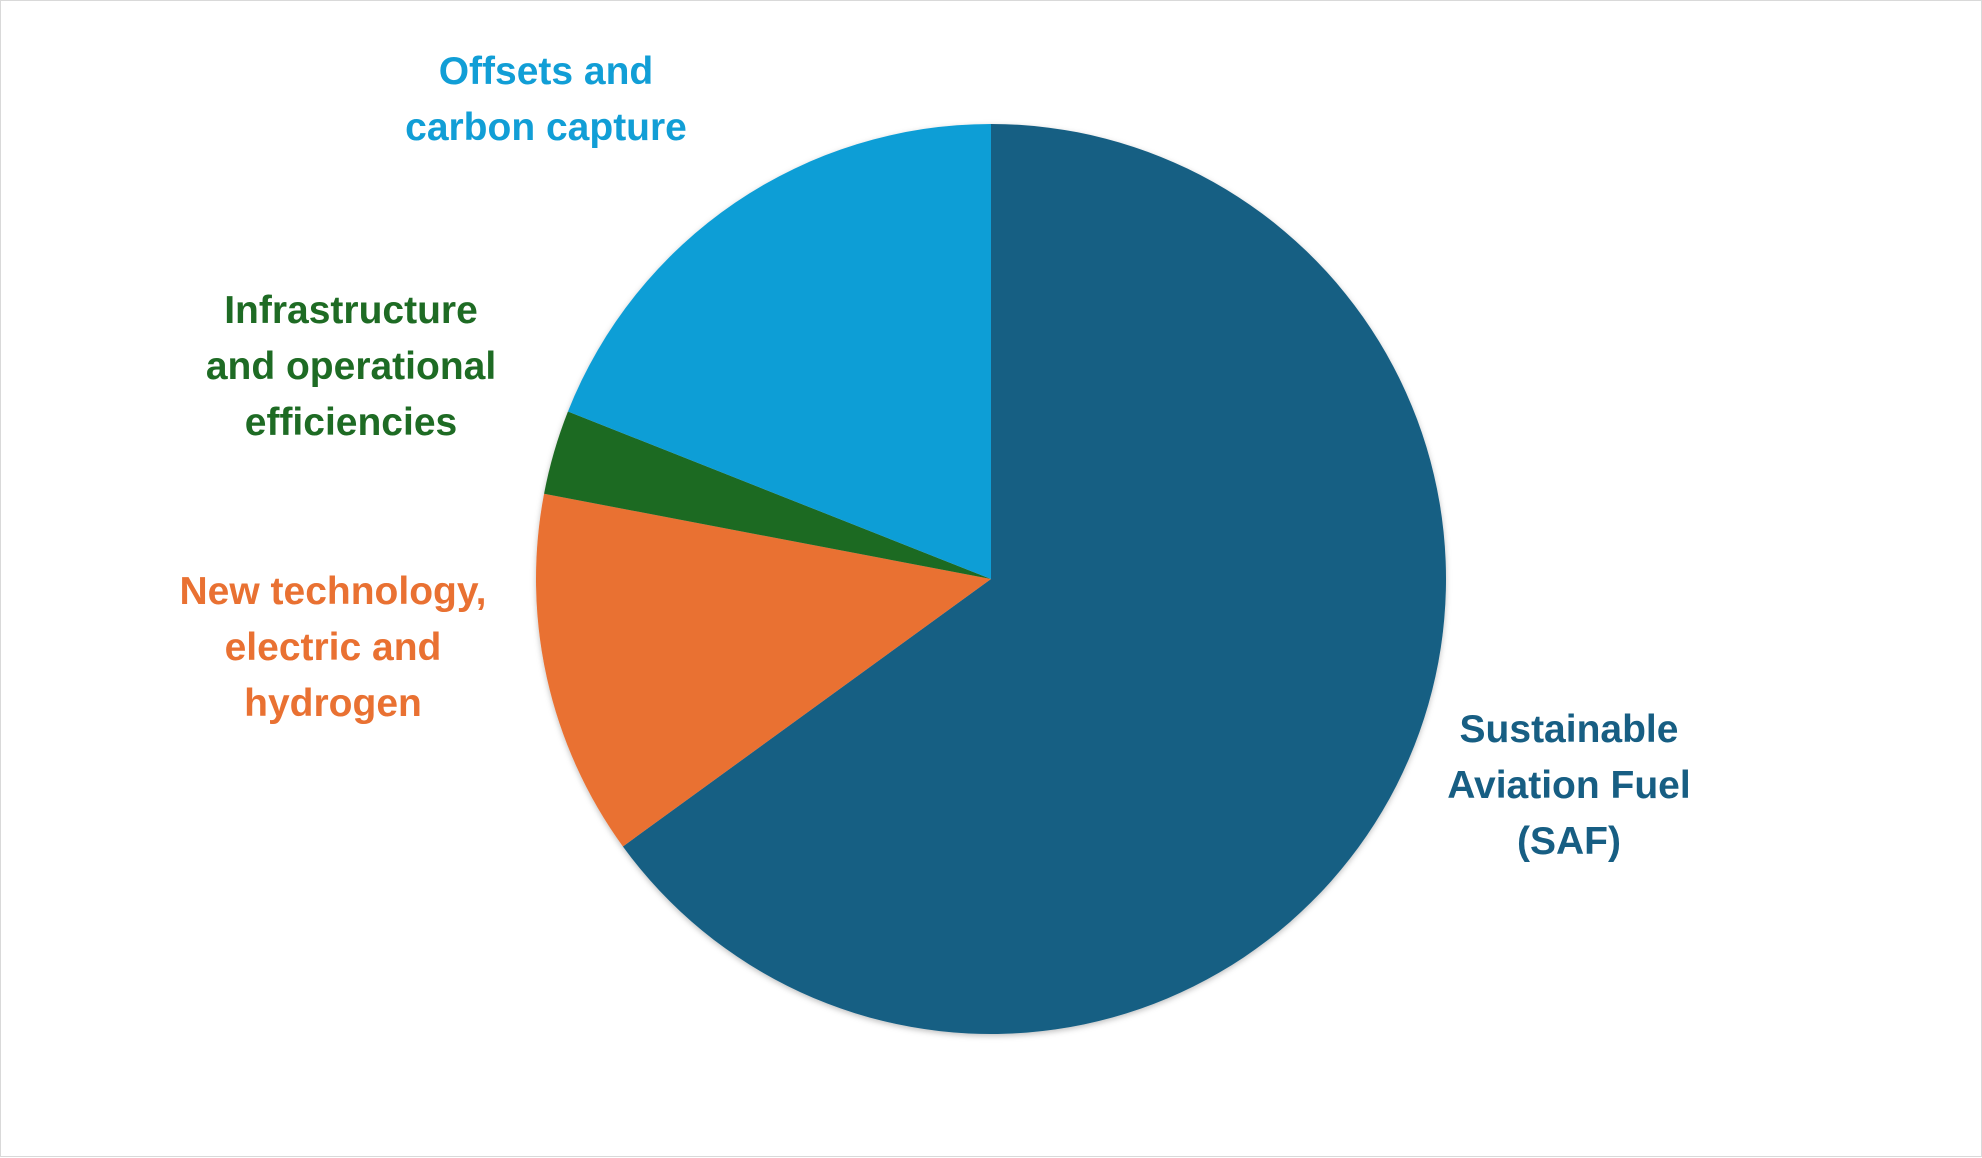  Describe the element at coordinates (546, 127) in the screenshot. I see `pie-slice-label-line: carbon capture` at that location.